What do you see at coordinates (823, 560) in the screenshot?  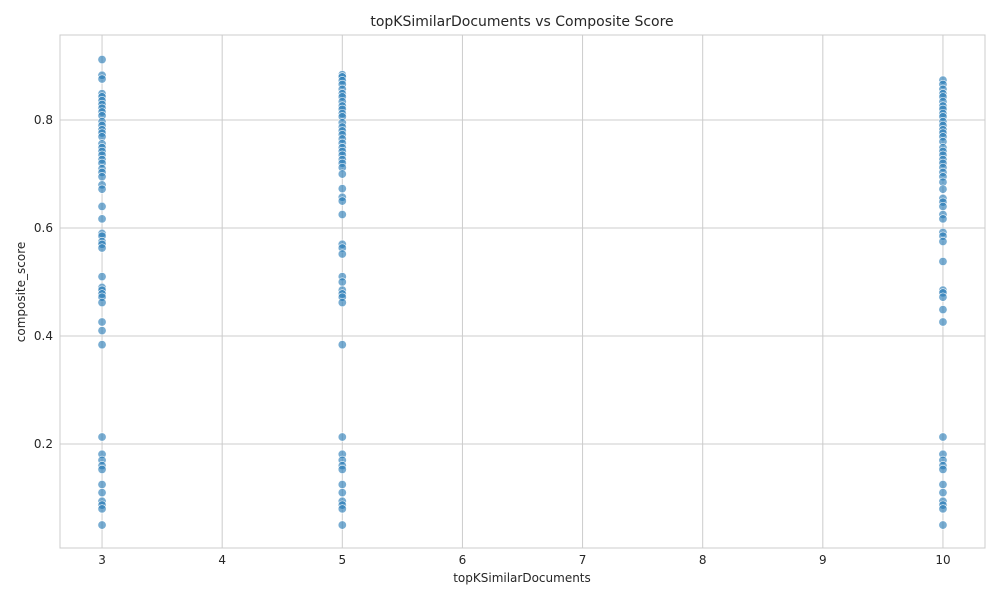 I see `x-tick-label: 9` at bounding box center [823, 560].